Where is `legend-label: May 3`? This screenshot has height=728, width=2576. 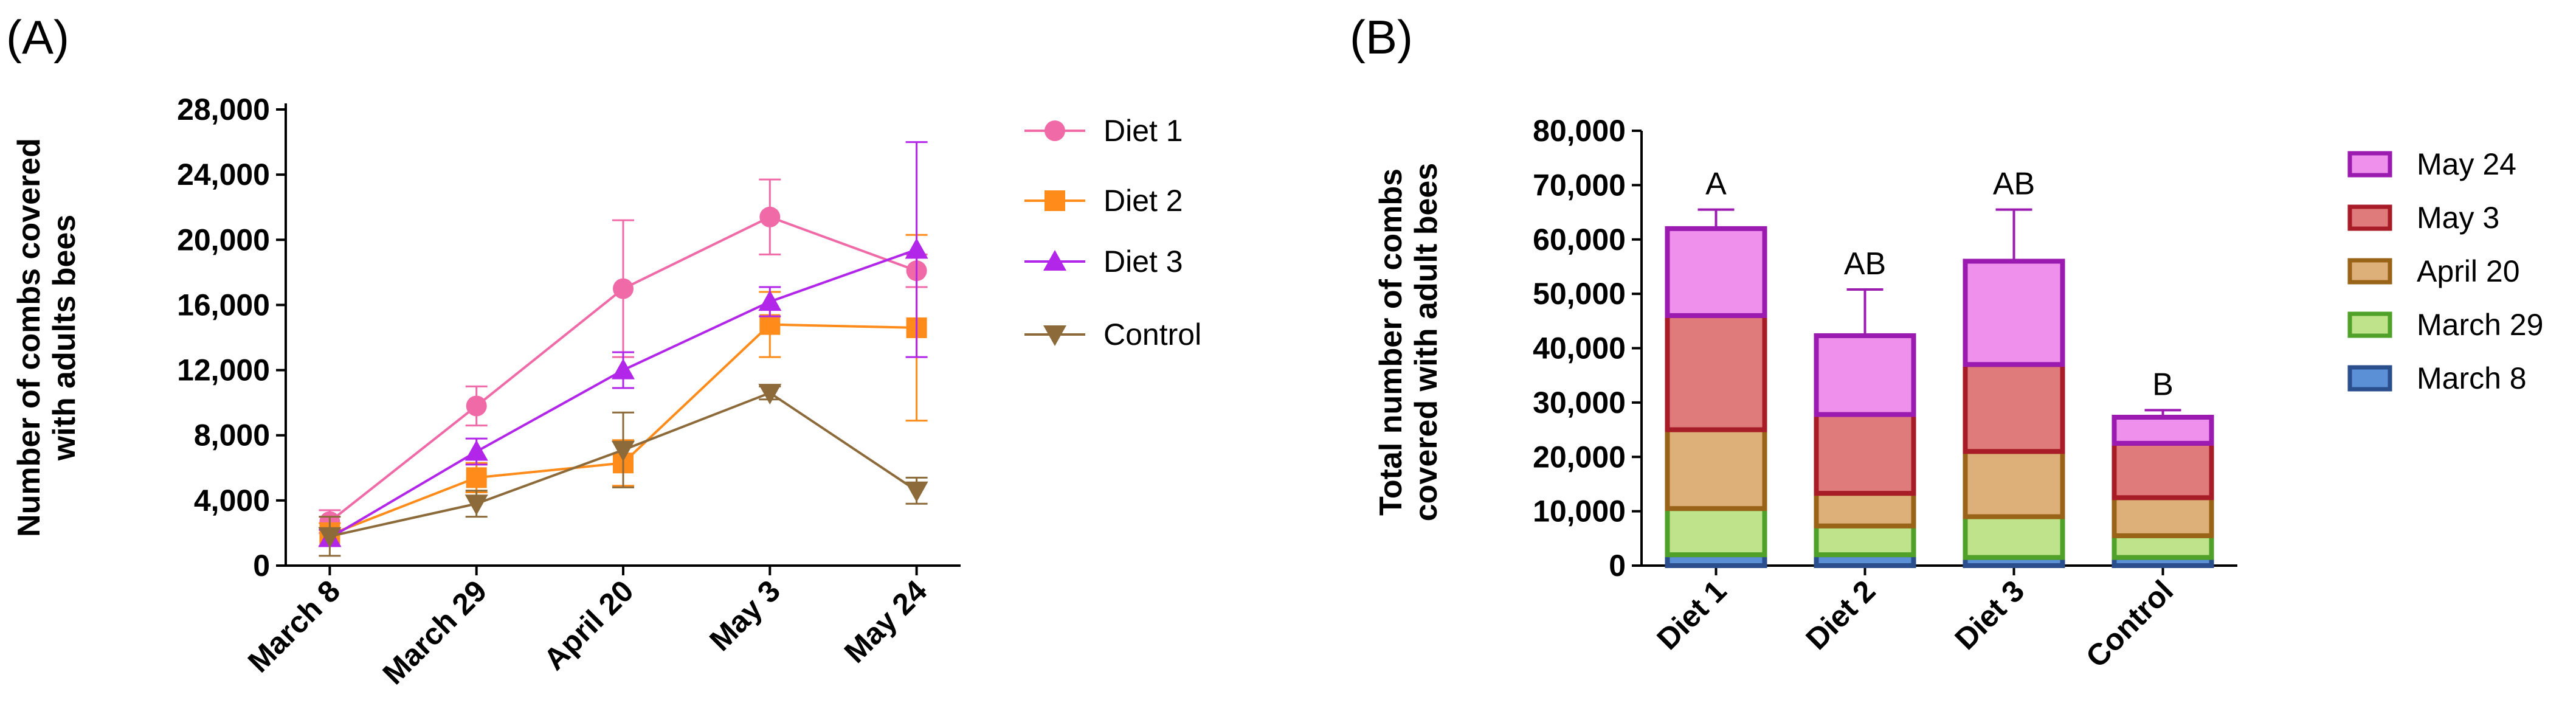 legend-label: May 3 is located at coordinates (2458, 218).